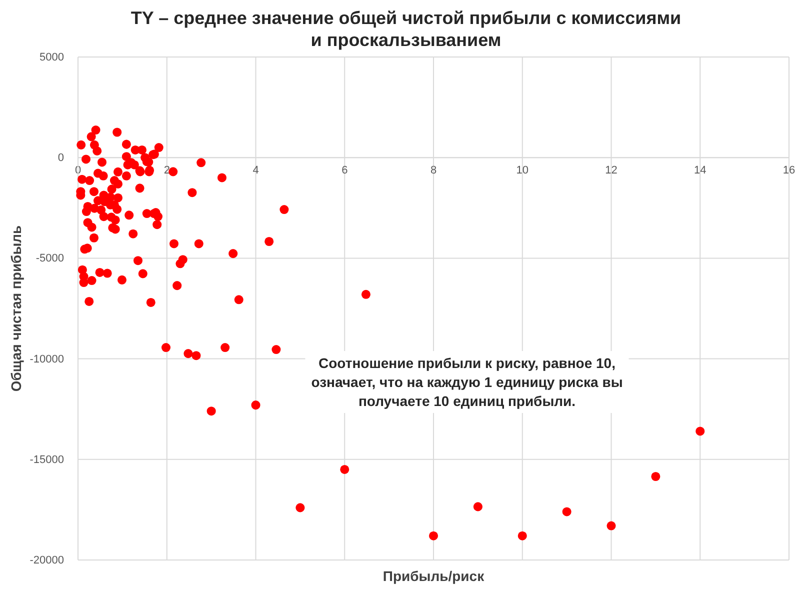 The height and width of the screenshot is (589, 812). What do you see at coordinates (61, 158) in the screenshot?
I see `y-tick-label: 0` at bounding box center [61, 158].